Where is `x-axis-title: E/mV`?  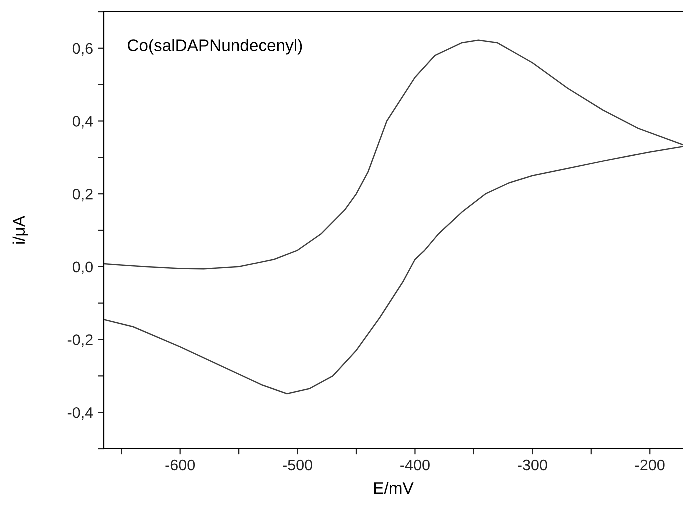
x-axis-title: E/mV is located at coordinates (394, 488).